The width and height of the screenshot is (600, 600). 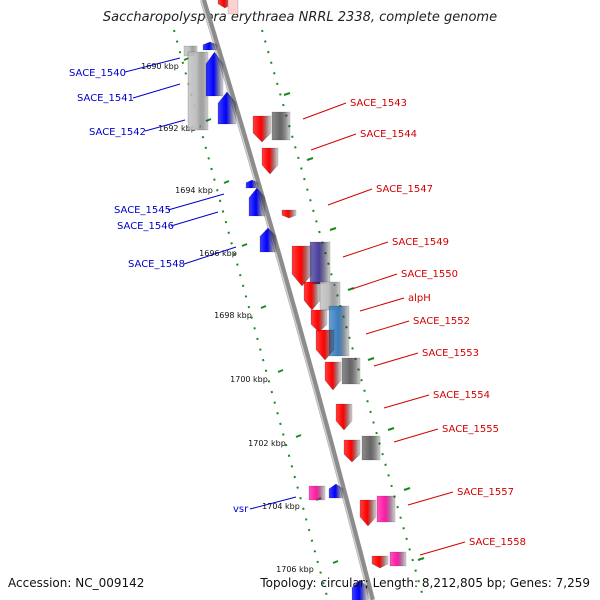 I want to click on gene-arrow-sace-1545-head, so click(x=252, y=184).